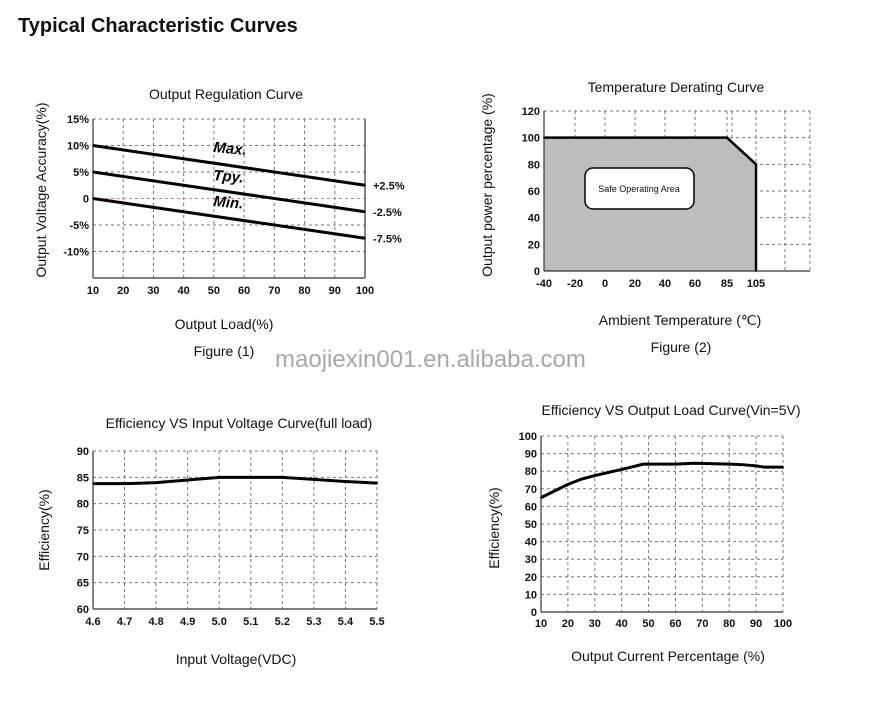 The height and width of the screenshot is (717, 869). What do you see at coordinates (78, 147) in the screenshot?
I see `y-tick-label: 10%` at bounding box center [78, 147].